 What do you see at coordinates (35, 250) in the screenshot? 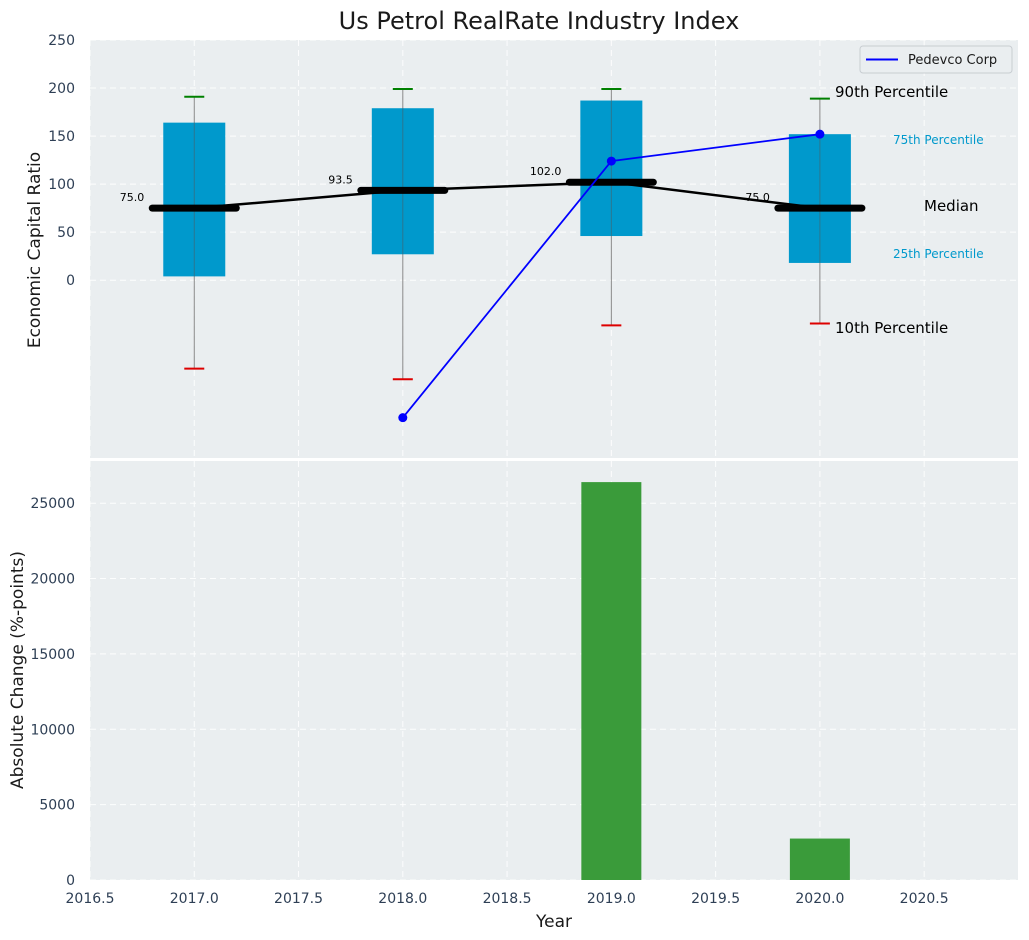
I see `top-y-axis-label: Economic Capital Ratio` at bounding box center [35, 250].